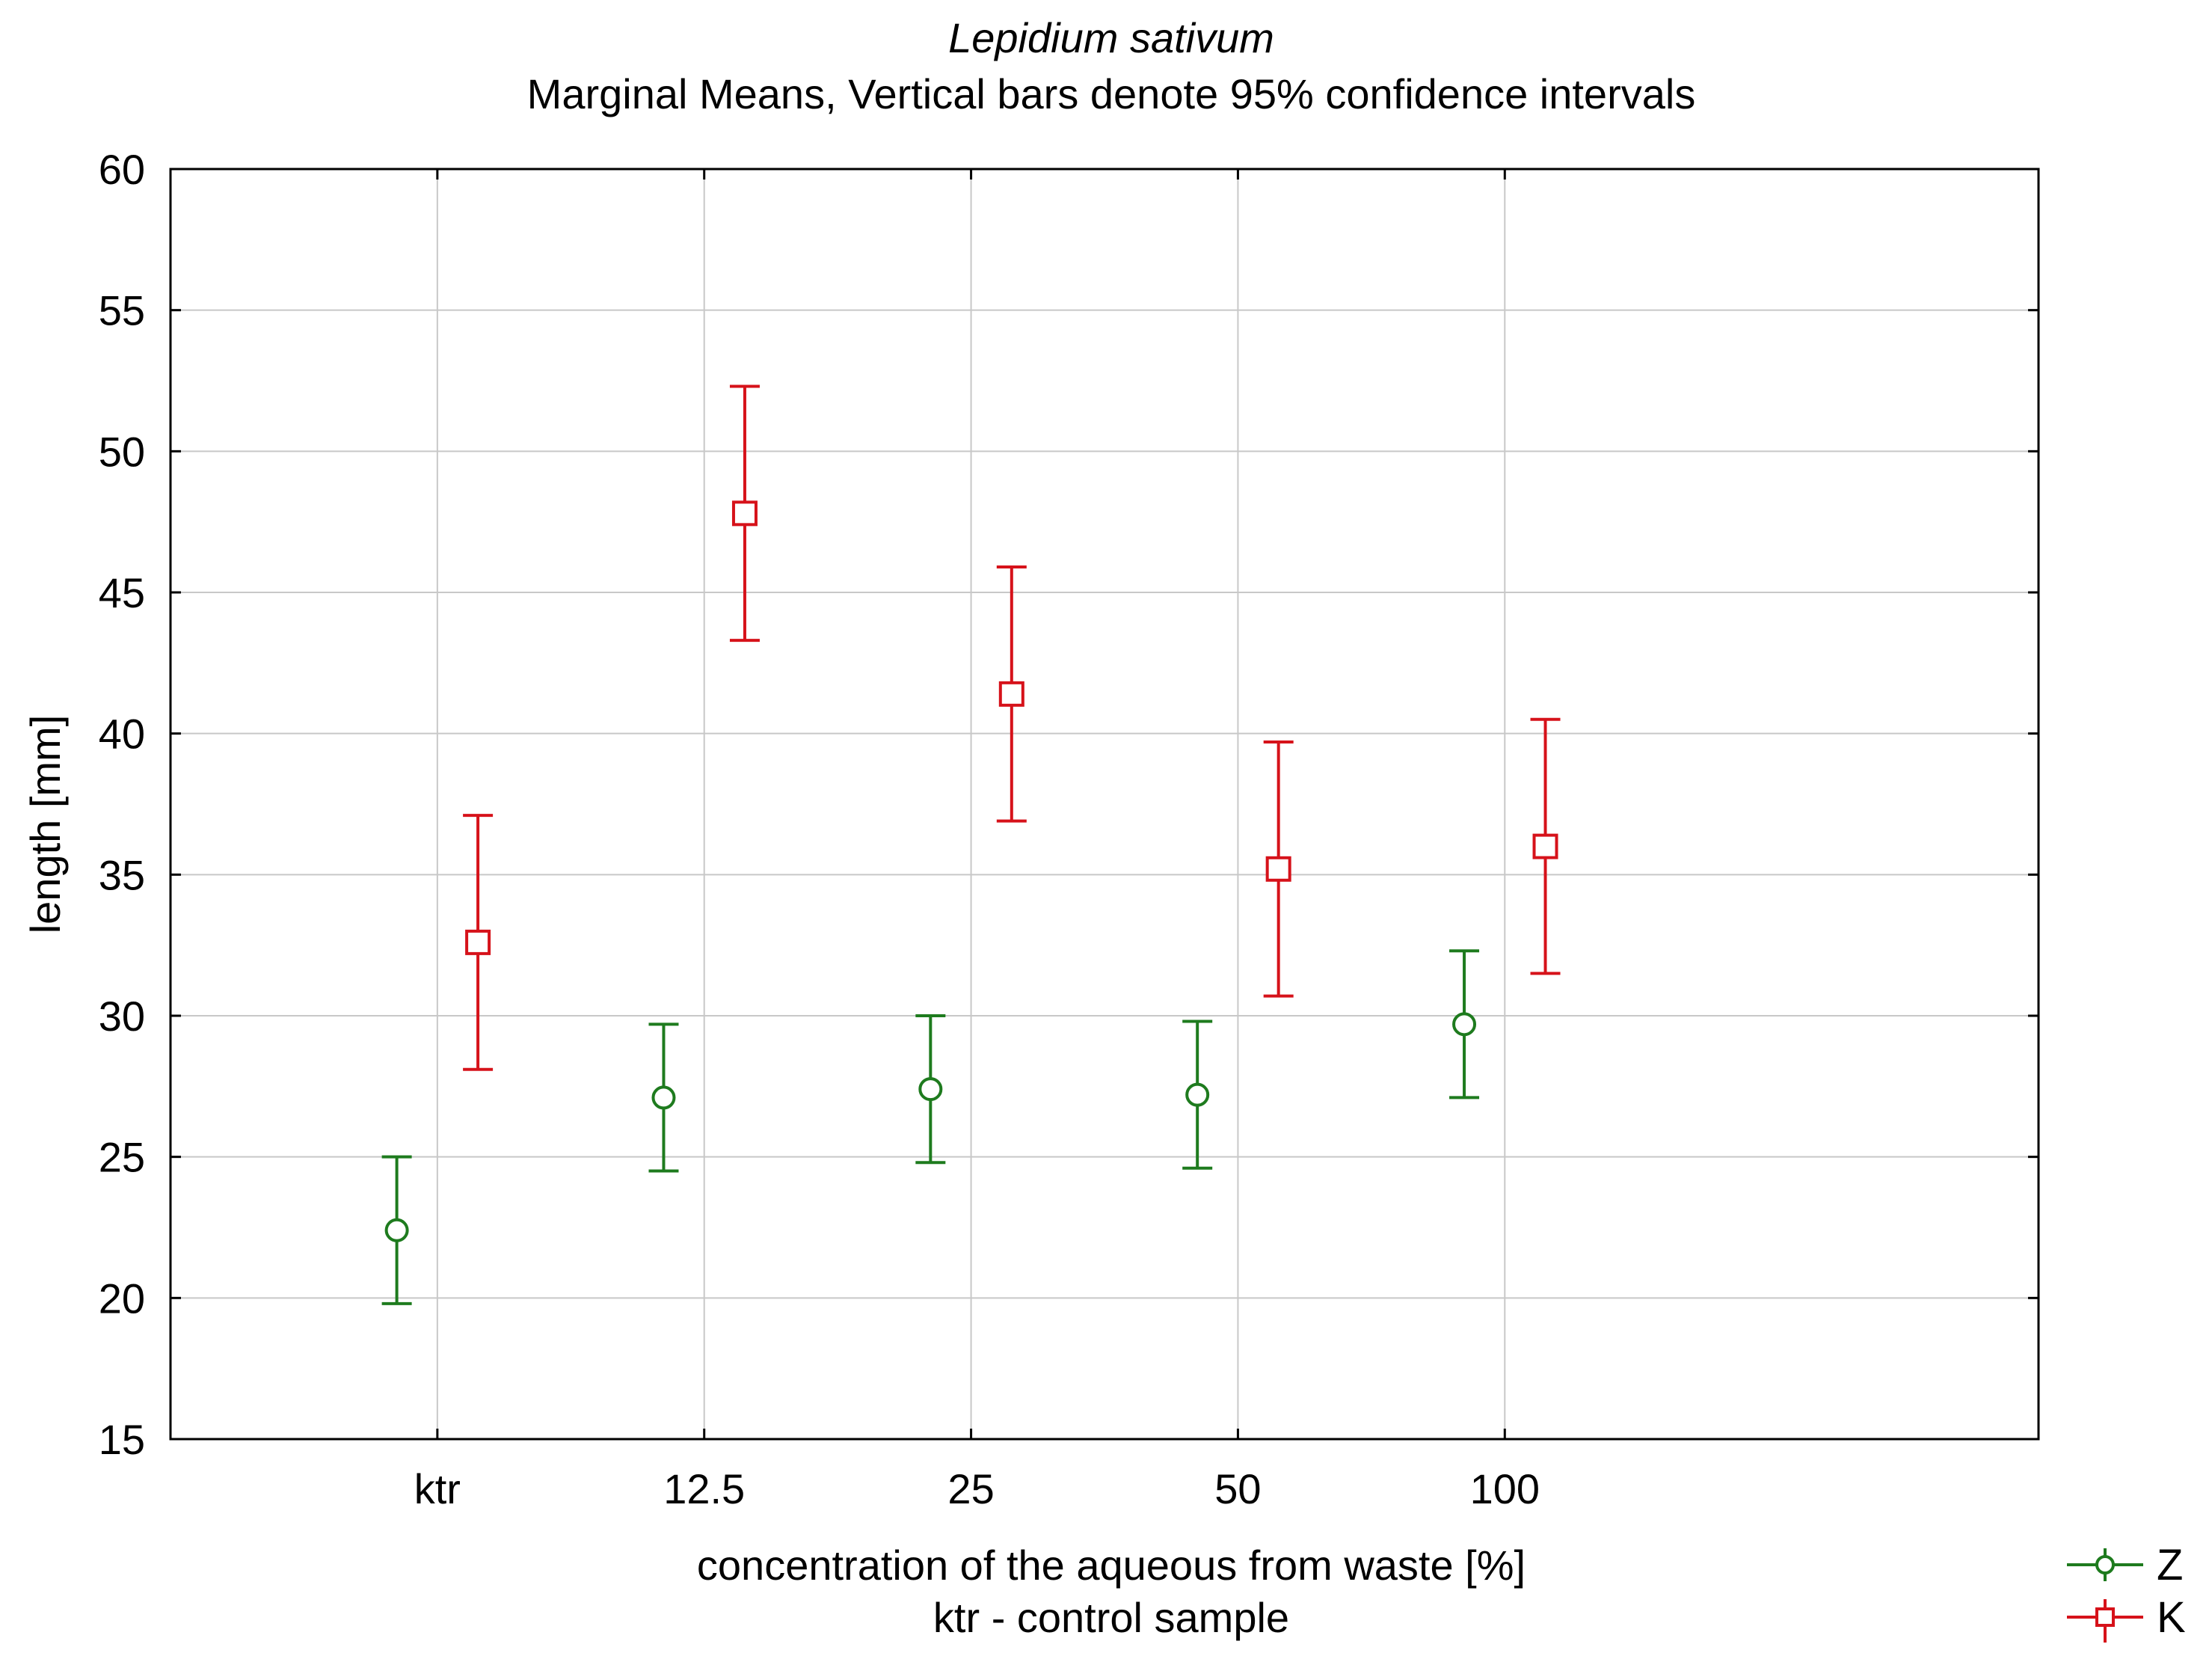 This screenshot has height=1662, width=2212. I want to click on y-axis-label: length [mm], so click(45, 824).